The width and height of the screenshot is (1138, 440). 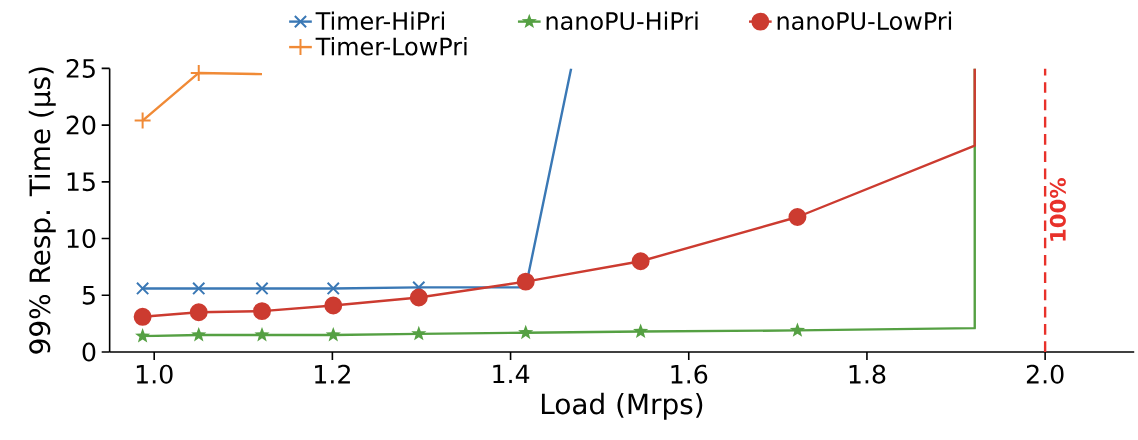 I want to click on y-tick-label: 5, so click(x=88, y=295).